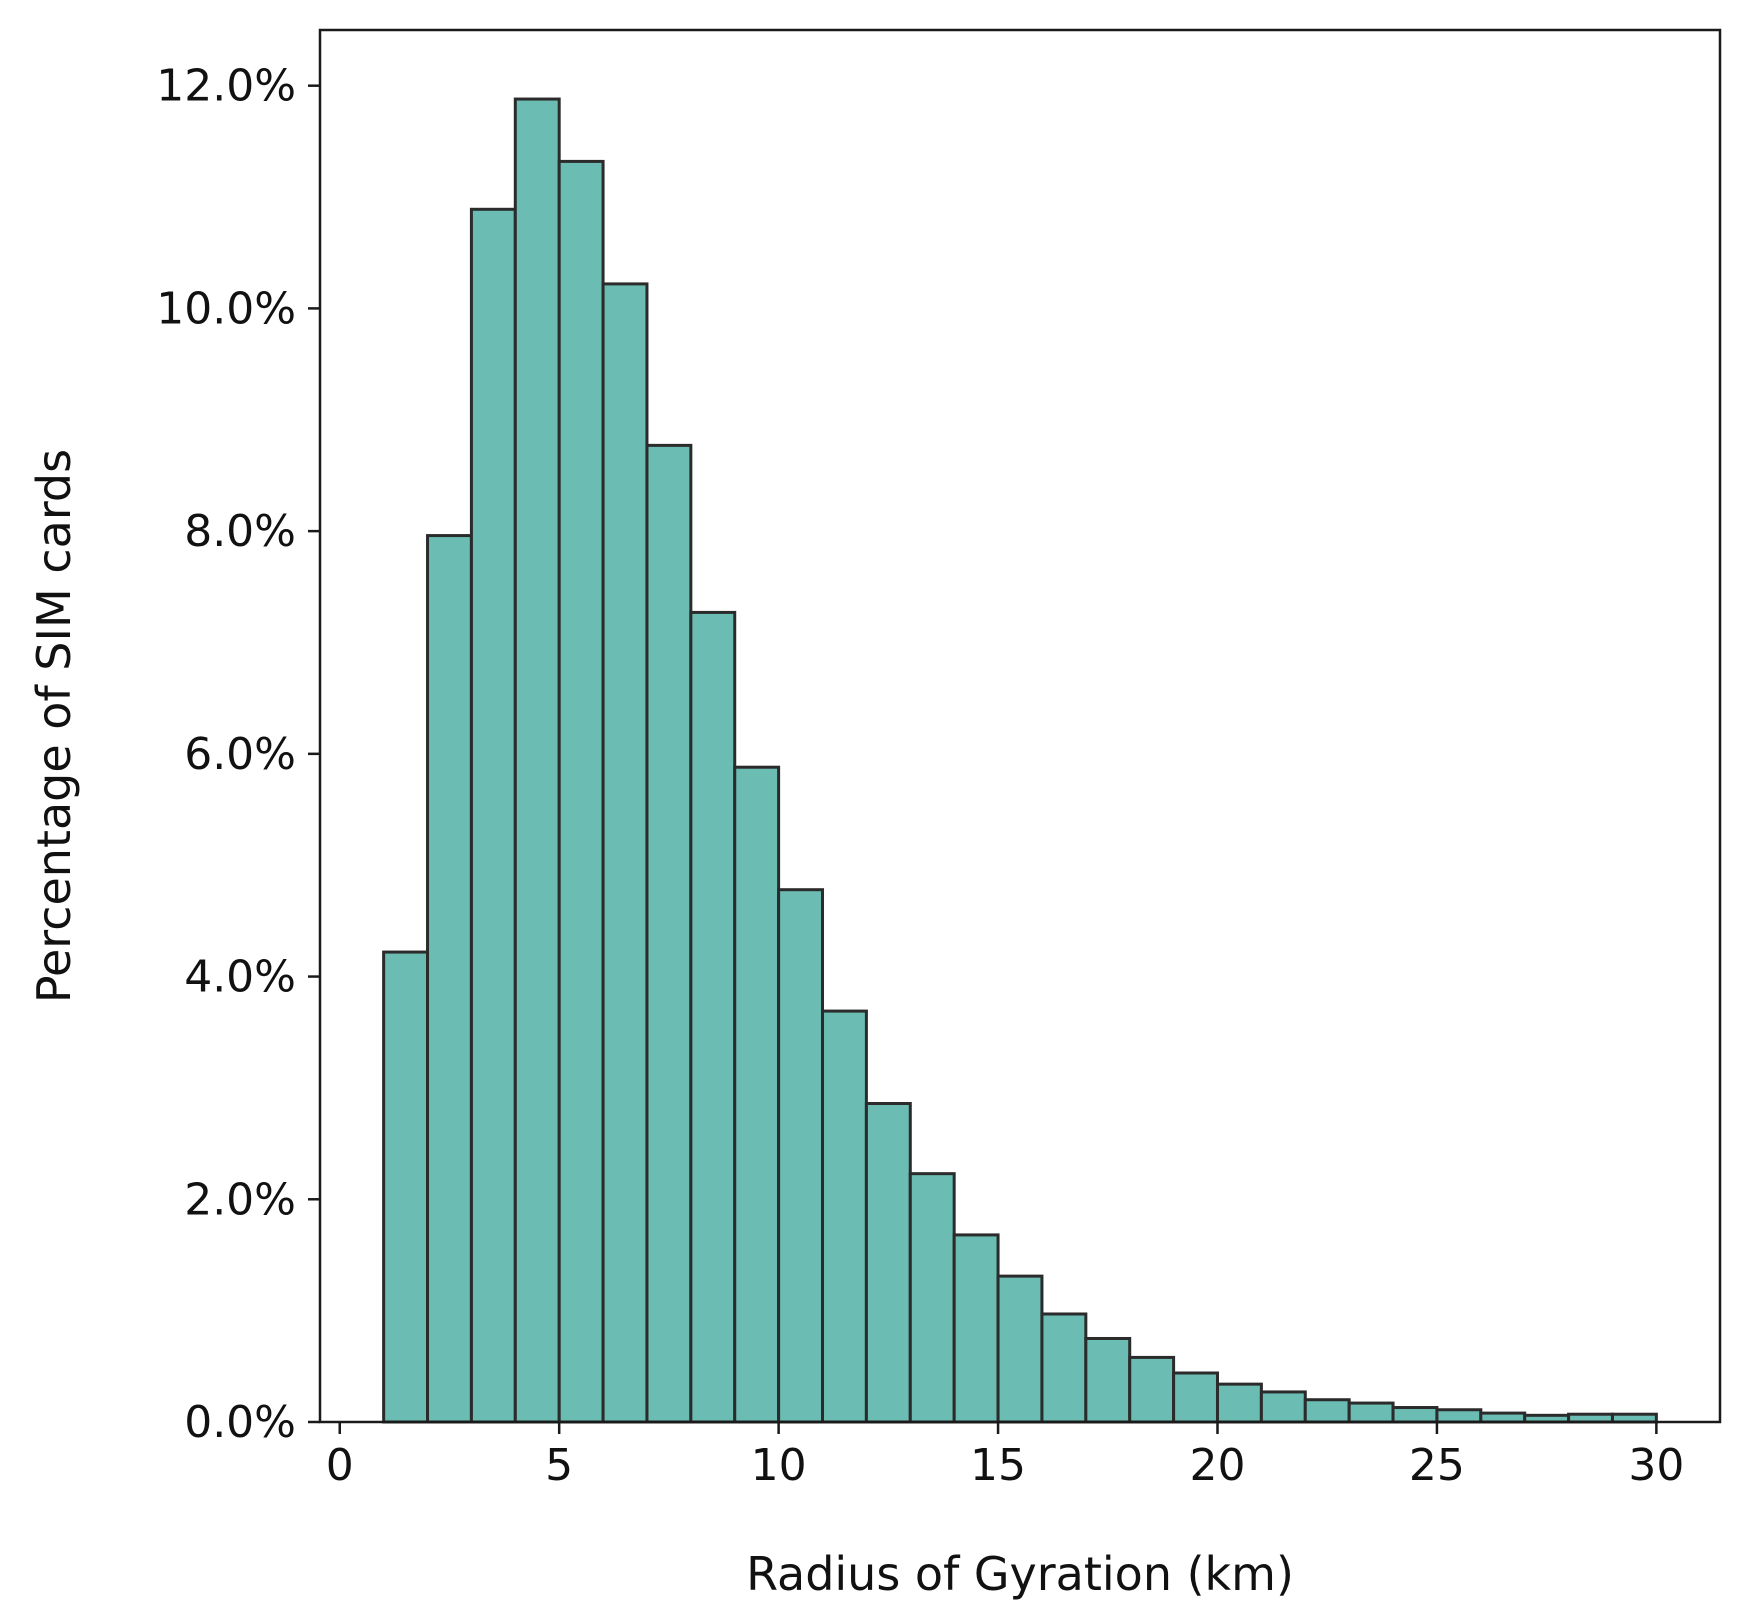 The image size is (1743, 1605). I want to click on x-tick-label: 25, so click(1437, 1465).